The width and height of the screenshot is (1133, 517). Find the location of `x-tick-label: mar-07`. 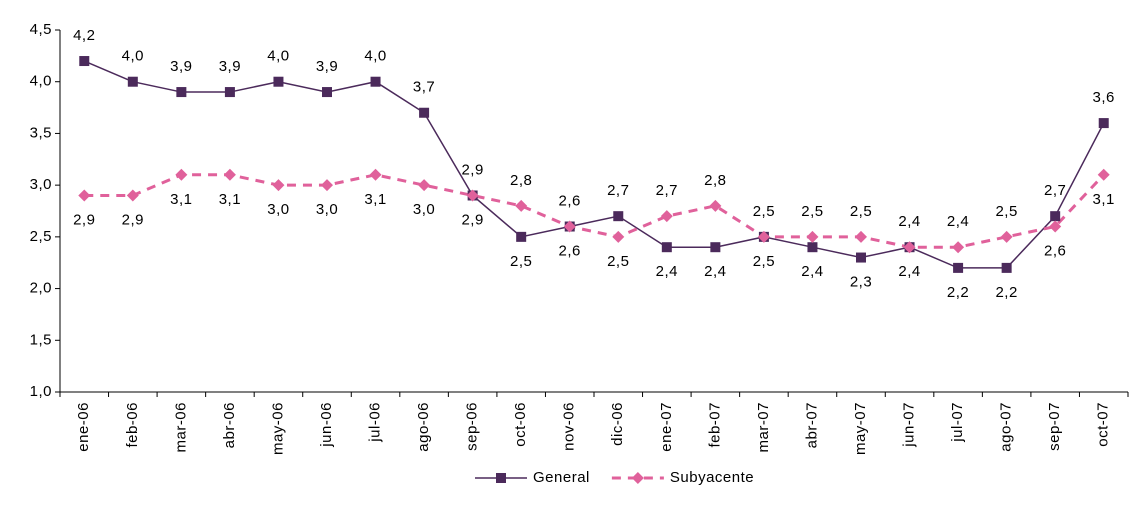

x-tick-label: mar-07 is located at coordinates (763, 427).